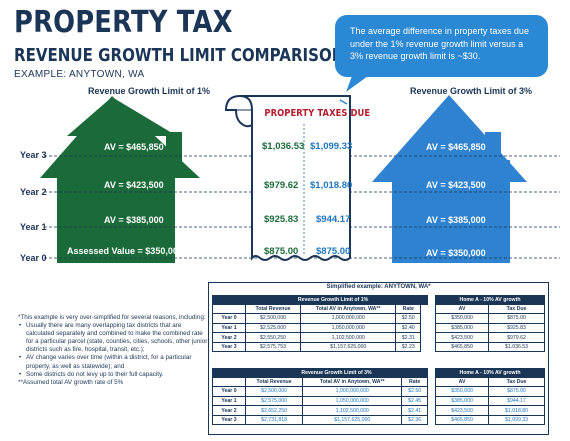 This screenshot has height=441, width=570. Describe the element at coordinates (317, 113) in the screenshot. I see `receipt-title: PROPERTY TAXES DUE` at that location.